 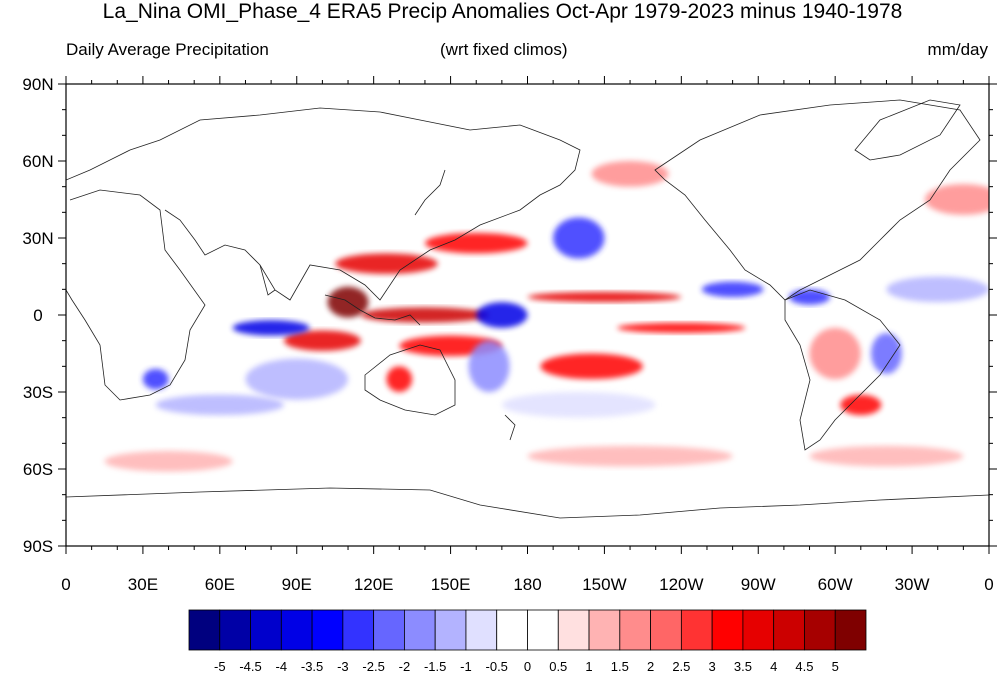 What do you see at coordinates (343, 666) in the screenshot?
I see `colorbar-label: -3` at bounding box center [343, 666].